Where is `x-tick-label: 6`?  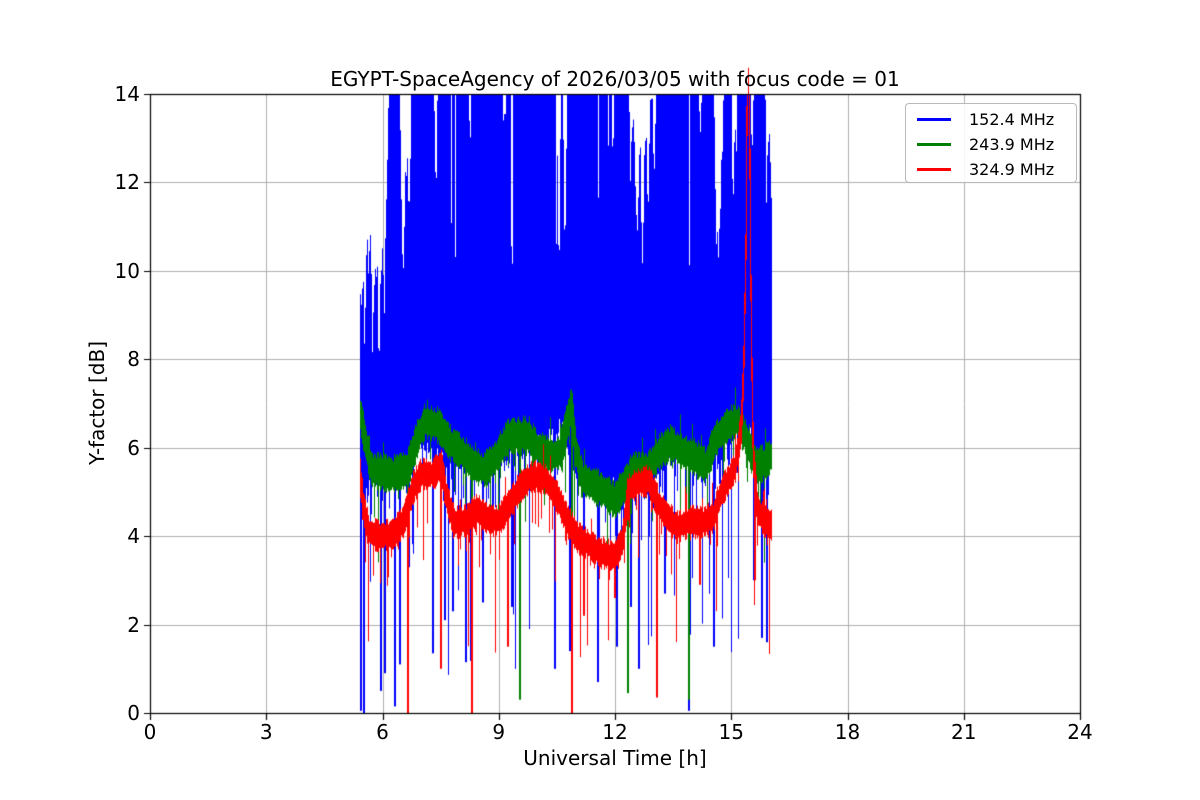 x-tick-label: 6 is located at coordinates (382, 732).